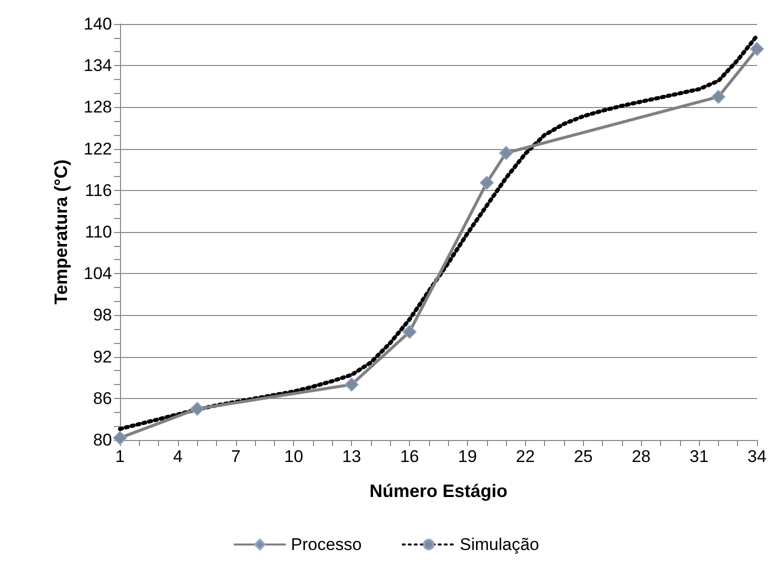 The width and height of the screenshot is (772, 566). Describe the element at coordinates (757, 456) in the screenshot. I see `x-tick-label: 34` at that location.